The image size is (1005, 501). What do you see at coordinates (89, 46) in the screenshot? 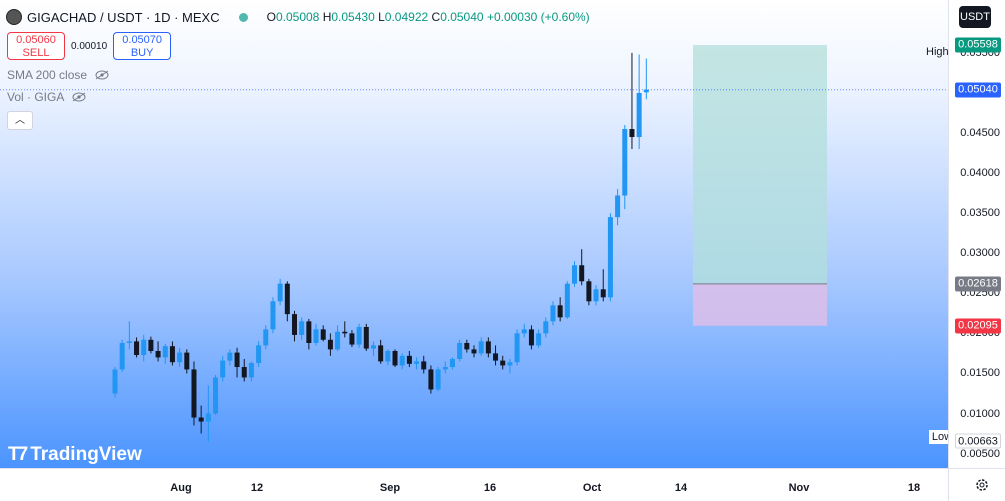
I see `spread-value: 0.00010` at bounding box center [89, 46].